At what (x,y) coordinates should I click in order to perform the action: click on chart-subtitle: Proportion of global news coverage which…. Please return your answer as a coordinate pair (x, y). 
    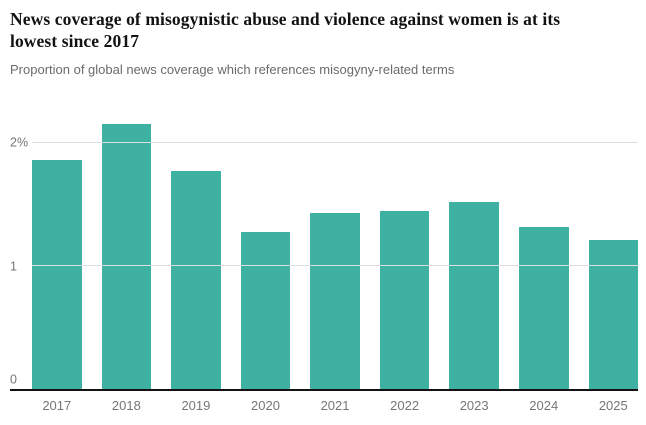
    Looking at the image, I should click on (232, 69).